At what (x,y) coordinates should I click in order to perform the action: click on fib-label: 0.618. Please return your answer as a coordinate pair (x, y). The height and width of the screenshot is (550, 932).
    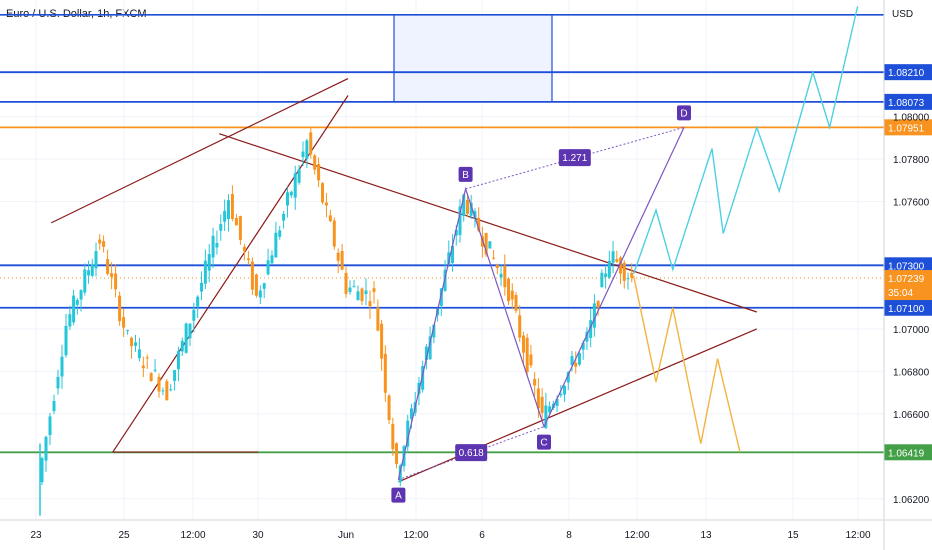
    Looking at the image, I should click on (471, 453).